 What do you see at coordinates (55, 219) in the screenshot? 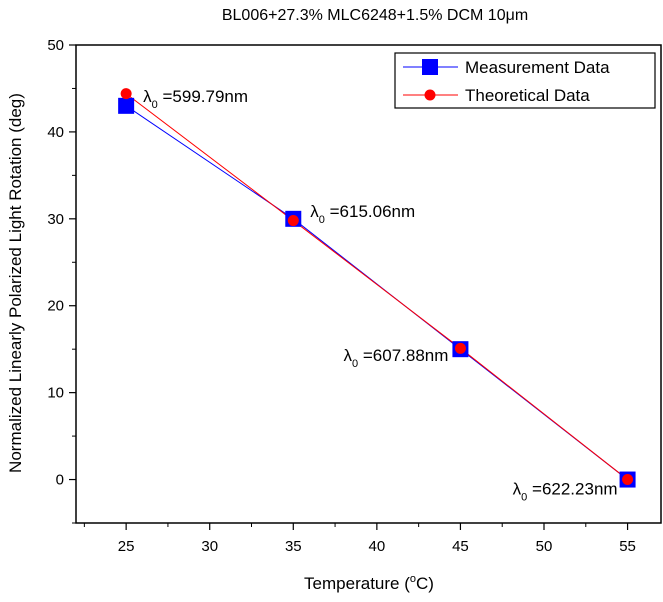
I see `y-tick-label: 30` at bounding box center [55, 219].